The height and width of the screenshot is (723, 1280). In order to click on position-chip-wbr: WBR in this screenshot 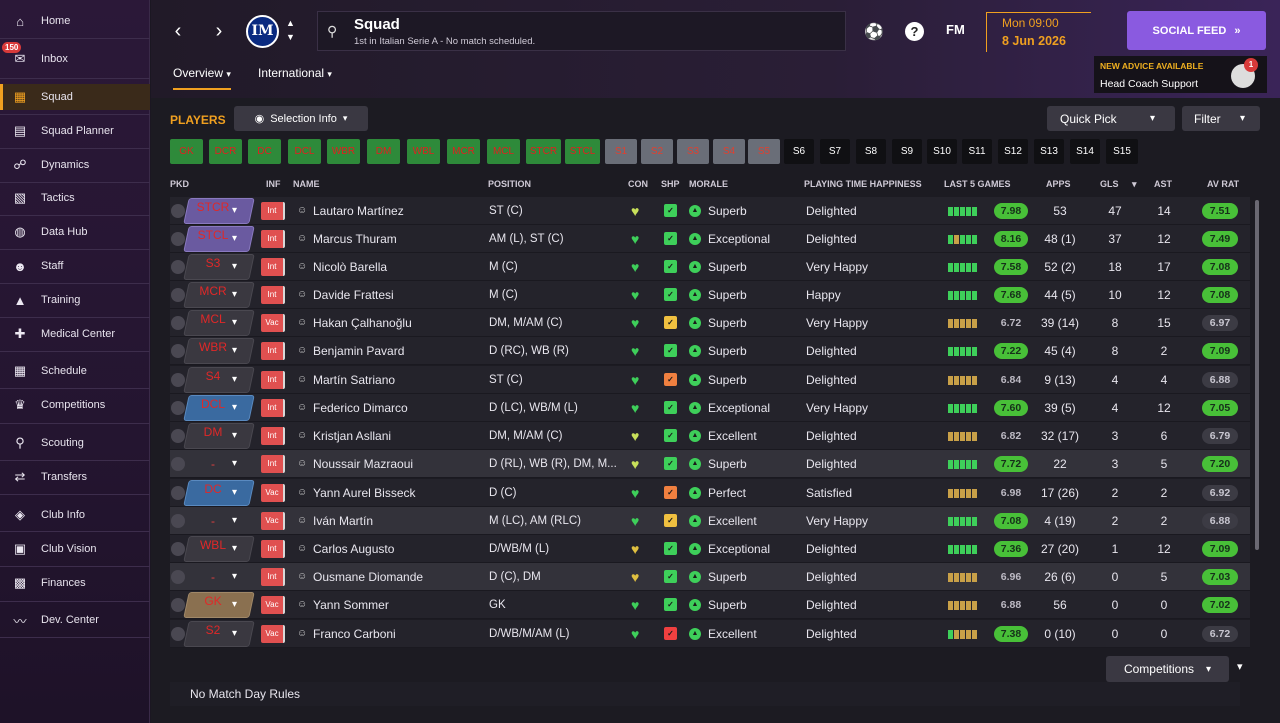, I will do `click(343, 151)`.